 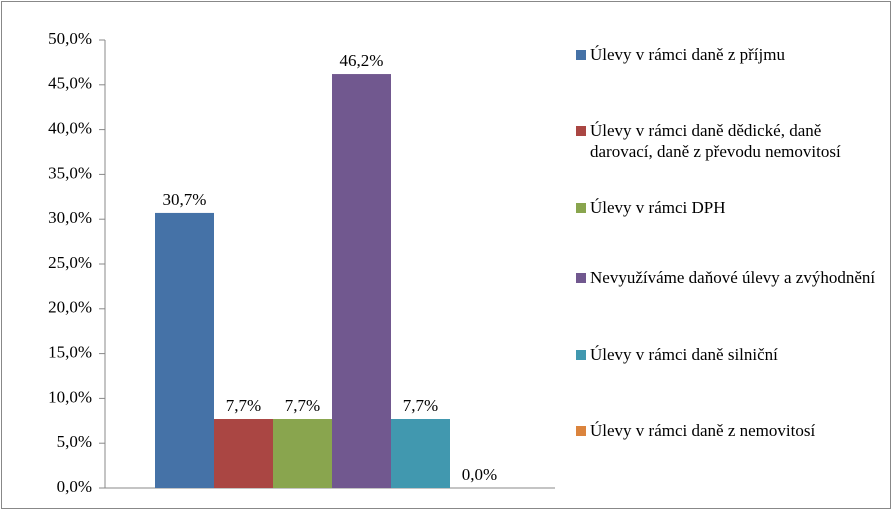 What do you see at coordinates (70, 217) in the screenshot?
I see `y-tick-label: 30,0%` at bounding box center [70, 217].